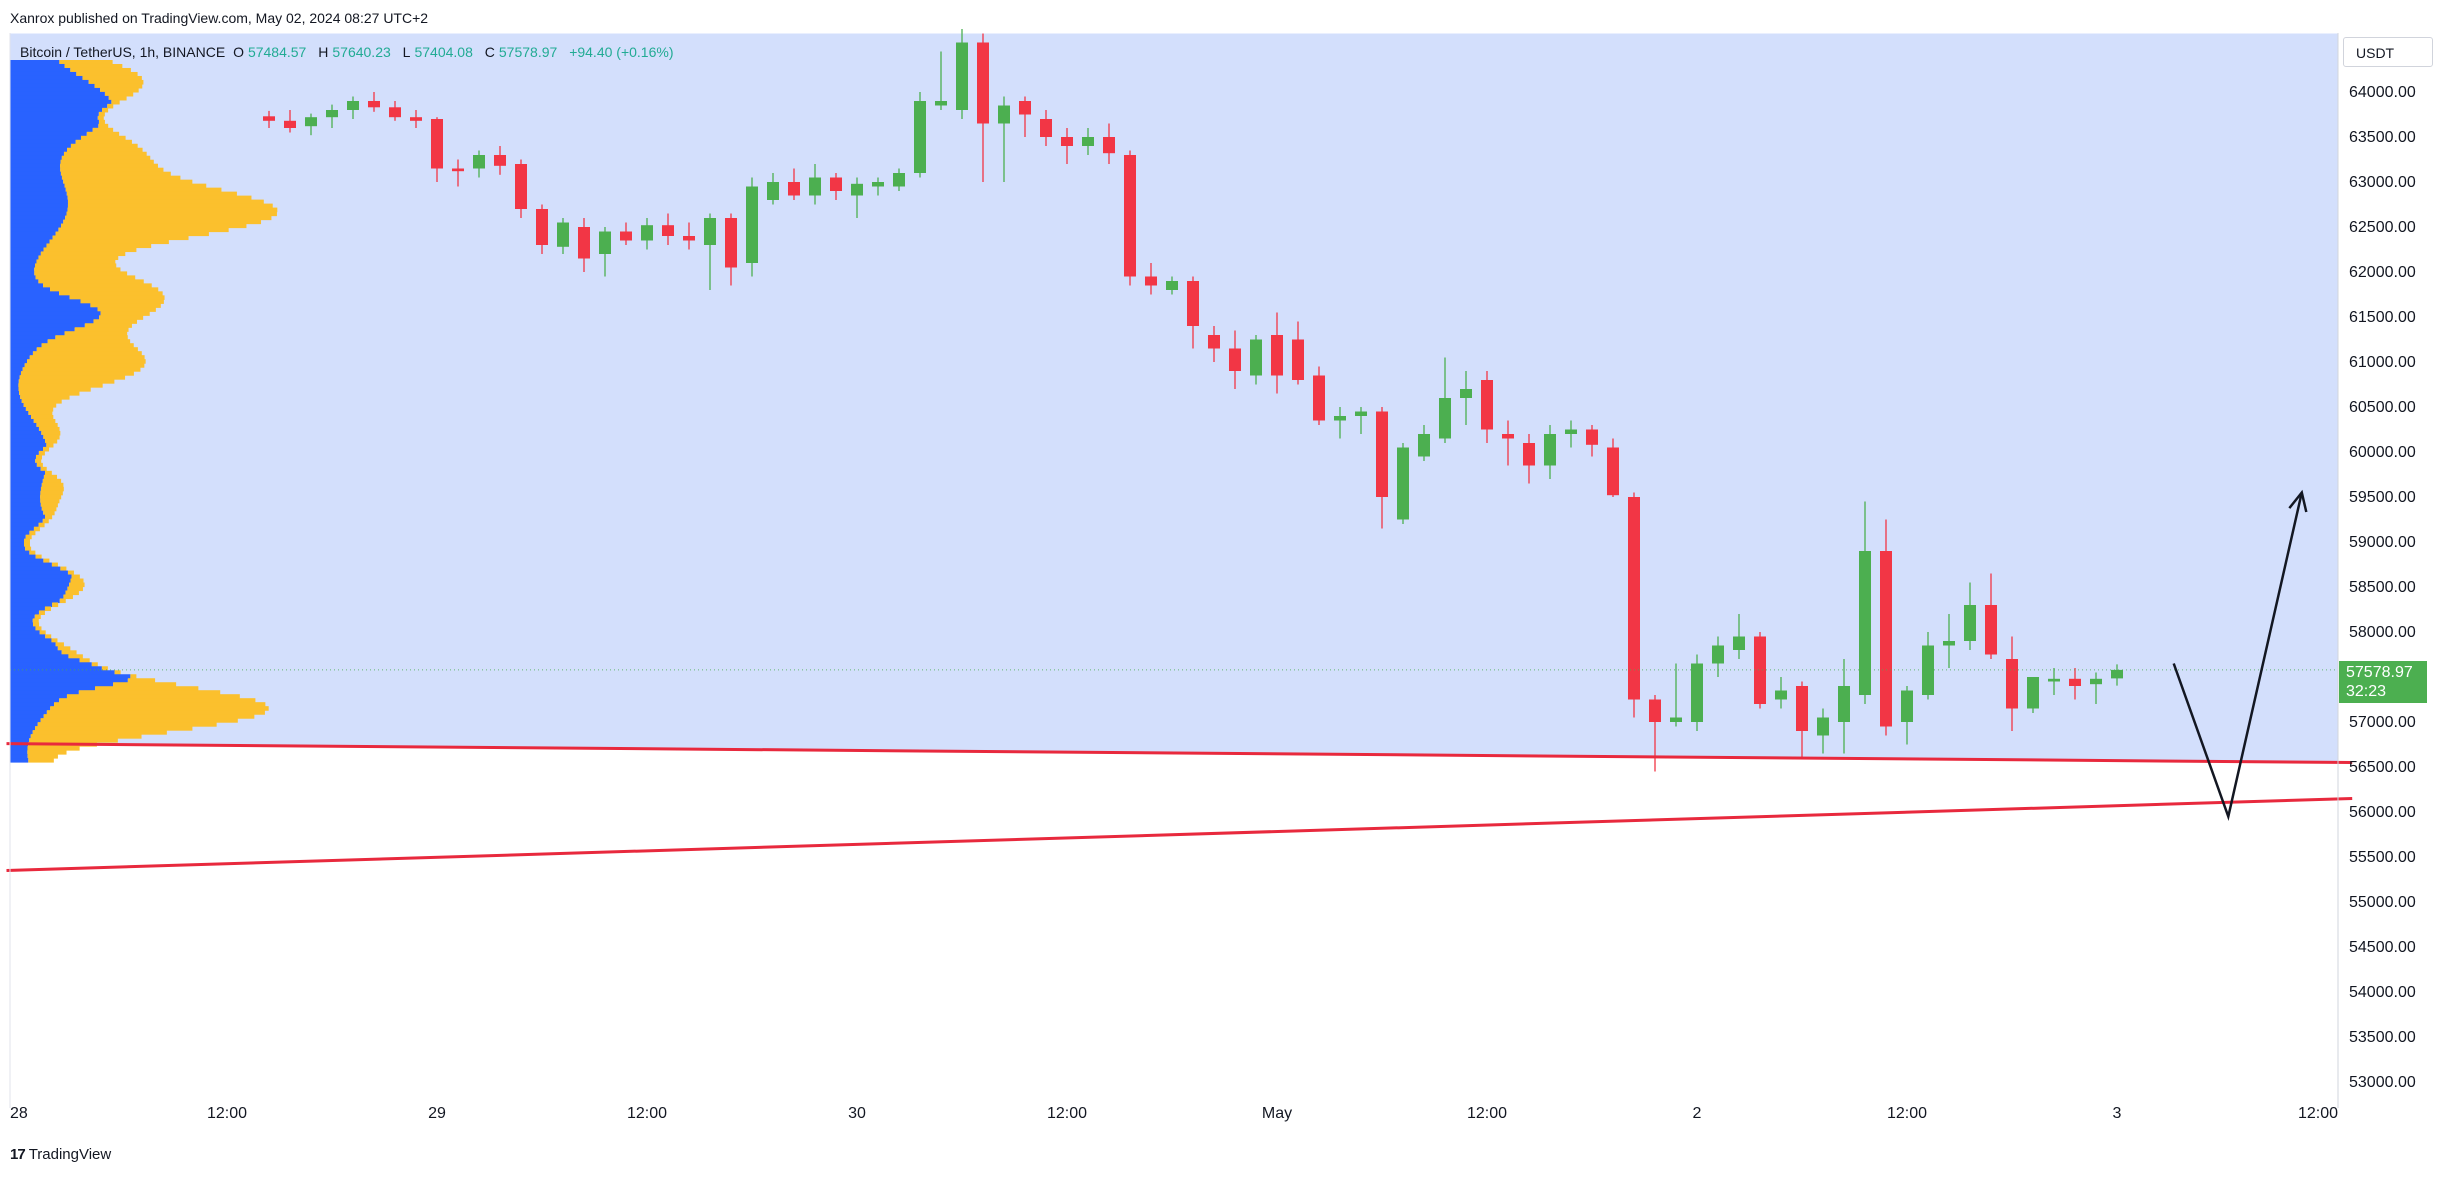  Describe the element at coordinates (2238, 656) in the screenshot. I see `projection-path` at that location.